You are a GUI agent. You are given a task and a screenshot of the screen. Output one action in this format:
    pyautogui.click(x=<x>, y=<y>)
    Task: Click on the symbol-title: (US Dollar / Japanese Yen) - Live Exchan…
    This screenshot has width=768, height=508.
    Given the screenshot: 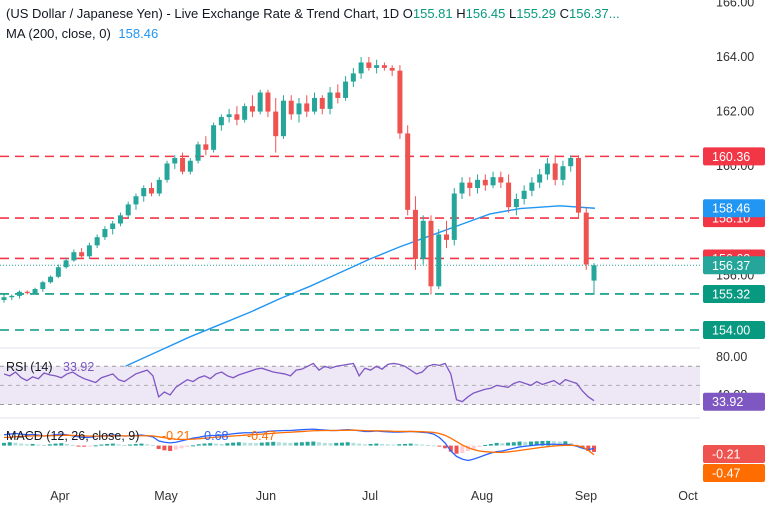 What is the action you would take?
    pyautogui.click(x=203, y=13)
    